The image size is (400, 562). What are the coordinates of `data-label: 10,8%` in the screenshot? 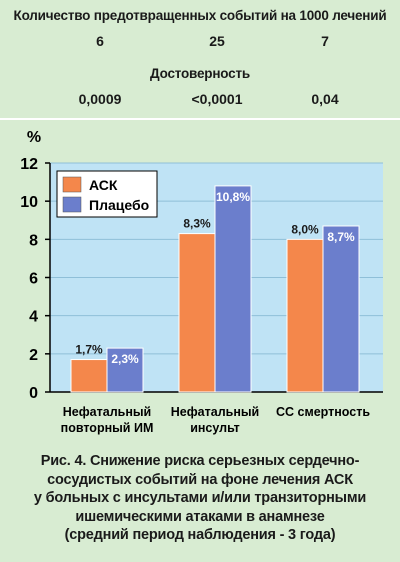 It's located at (233, 197).